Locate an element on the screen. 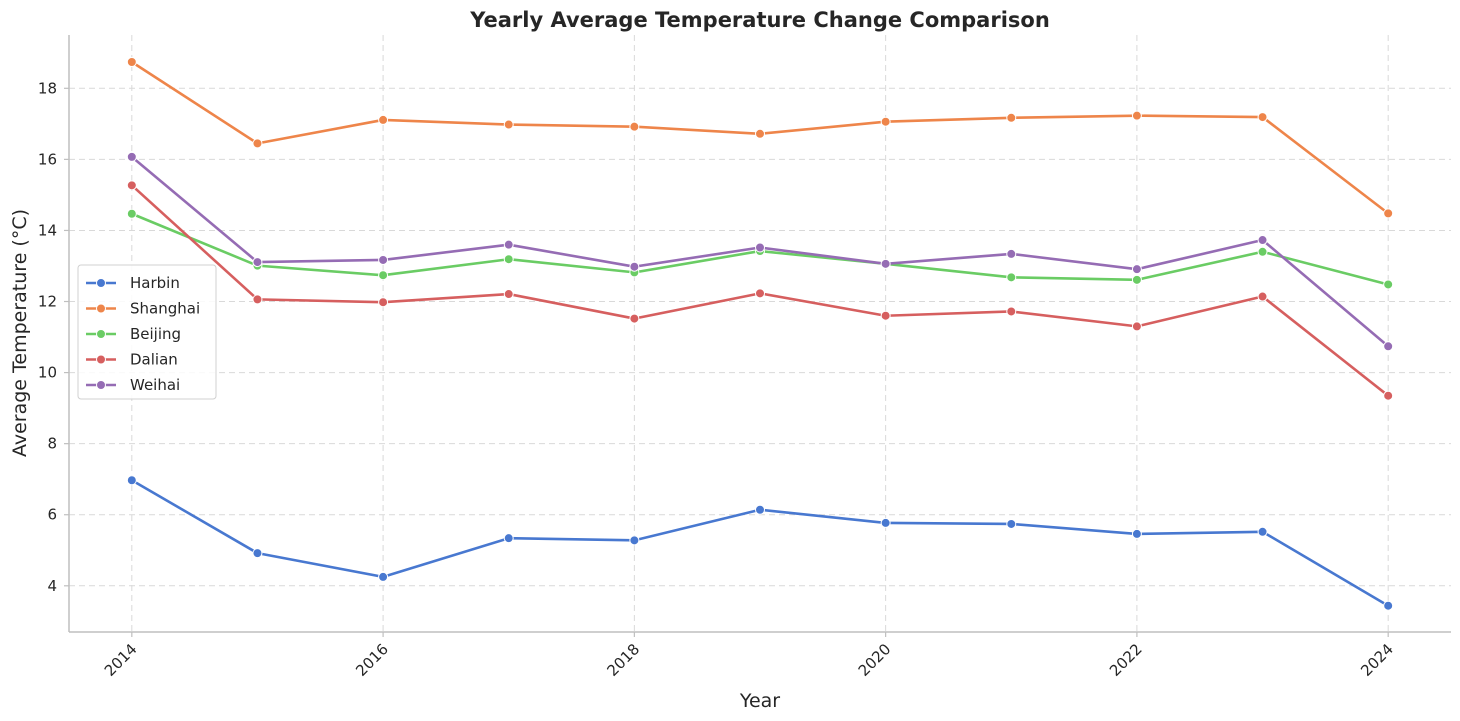  x-tick-label: 2024 is located at coordinates (1377, 660).